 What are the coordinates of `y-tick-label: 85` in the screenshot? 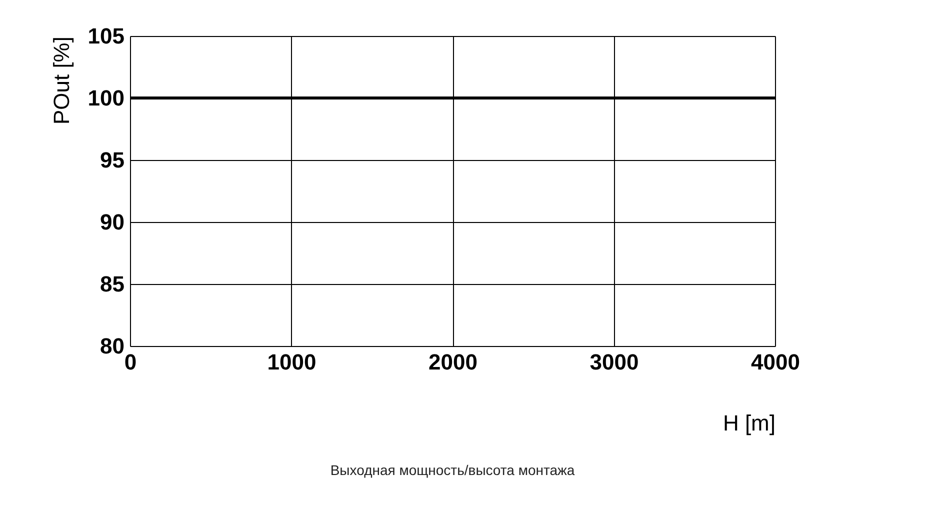 It's located at (112, 284).